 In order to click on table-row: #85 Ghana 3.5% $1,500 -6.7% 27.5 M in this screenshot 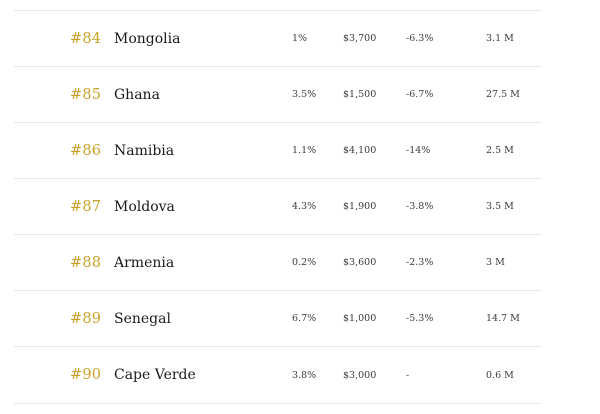, I will do `click(277, 95)`.